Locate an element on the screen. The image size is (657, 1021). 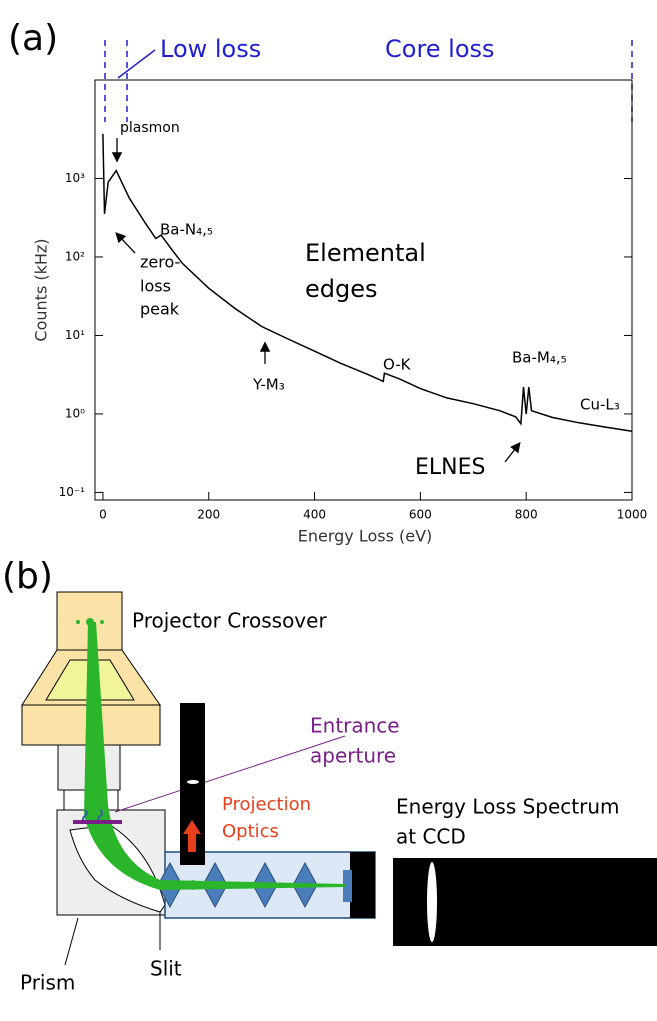
label: Projector Crossover is located at coordinates (229, 621).